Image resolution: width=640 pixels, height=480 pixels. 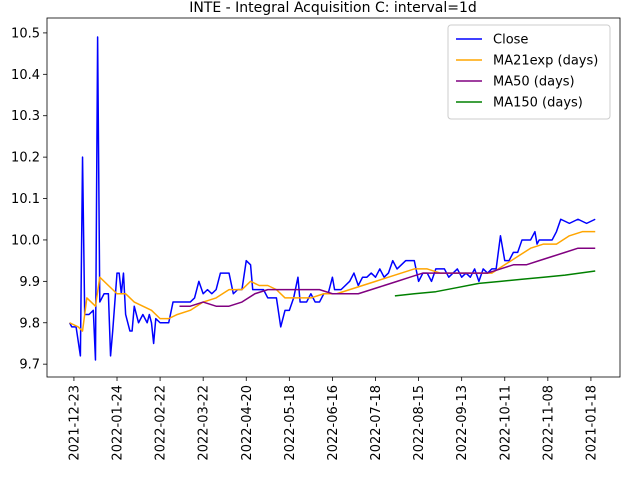 I want to click on x-tick-label: 2022-09-13, so click(x=462, y=423).